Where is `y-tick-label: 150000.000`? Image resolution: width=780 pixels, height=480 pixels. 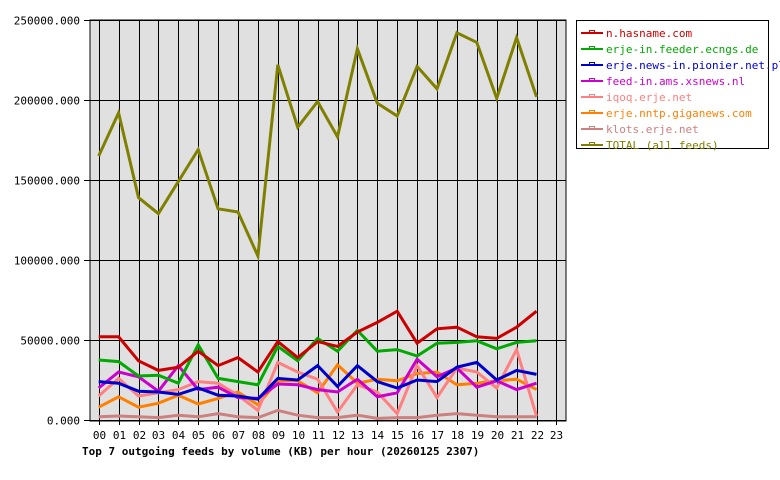 y-tick-label: 150000.000 is located at coordinates (47, 181).